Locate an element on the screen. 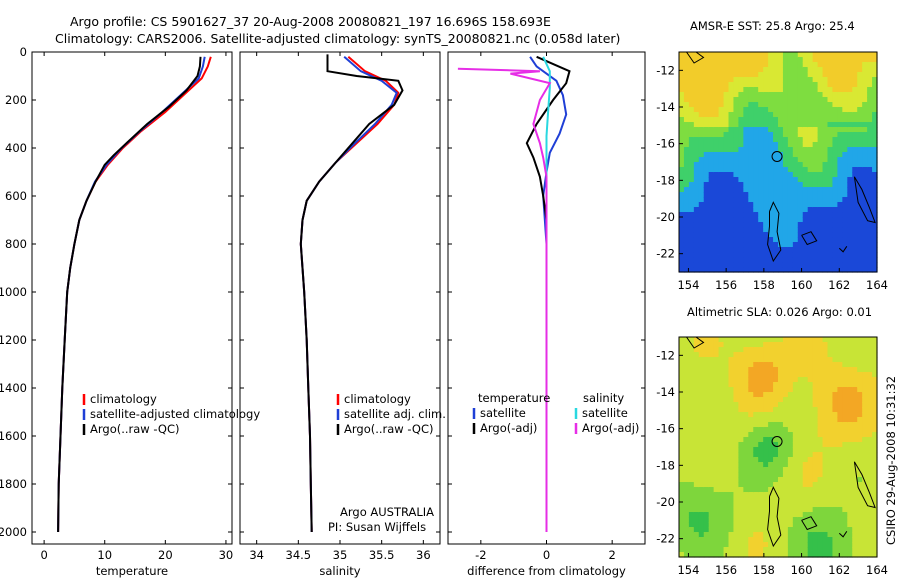  y-tick-label: 200 is located at coordinates (16, 100).